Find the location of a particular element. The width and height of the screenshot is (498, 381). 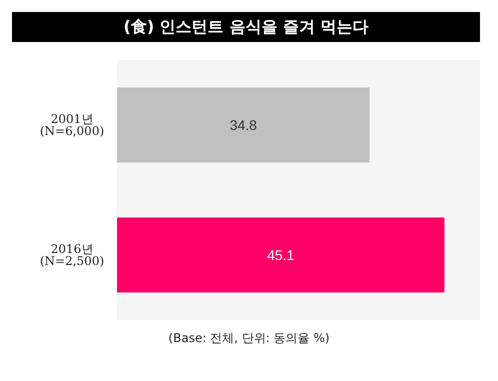

data-label: 45.1 is located at coordinates (281, 255).